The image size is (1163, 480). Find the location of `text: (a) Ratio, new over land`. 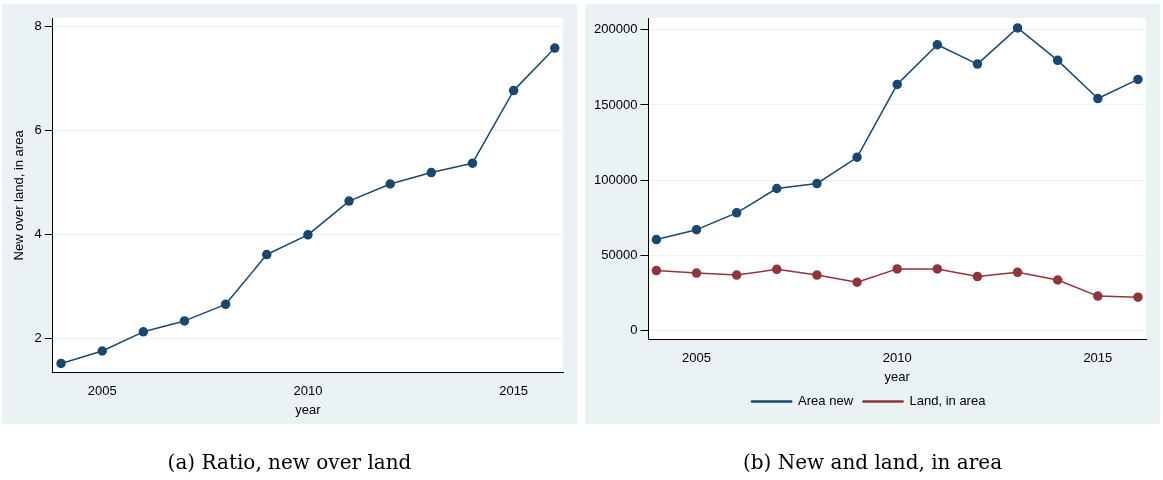

text: (a) Ratio, new over land is located at coordinates (289, 462).